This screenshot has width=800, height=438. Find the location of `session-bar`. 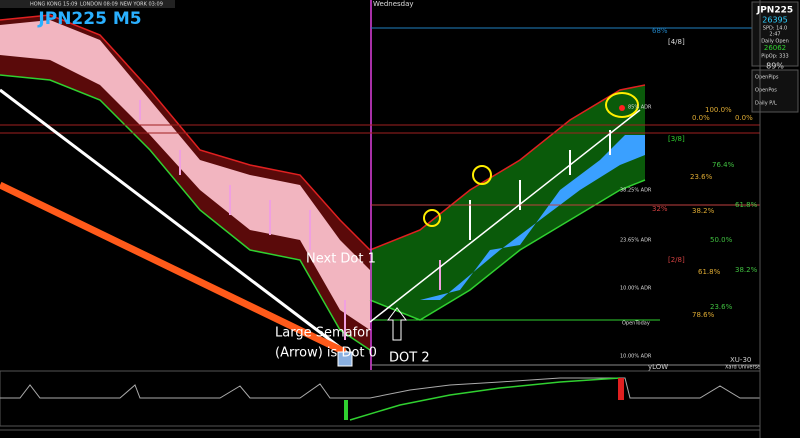

session-bar is located at coordinates (87, 4).